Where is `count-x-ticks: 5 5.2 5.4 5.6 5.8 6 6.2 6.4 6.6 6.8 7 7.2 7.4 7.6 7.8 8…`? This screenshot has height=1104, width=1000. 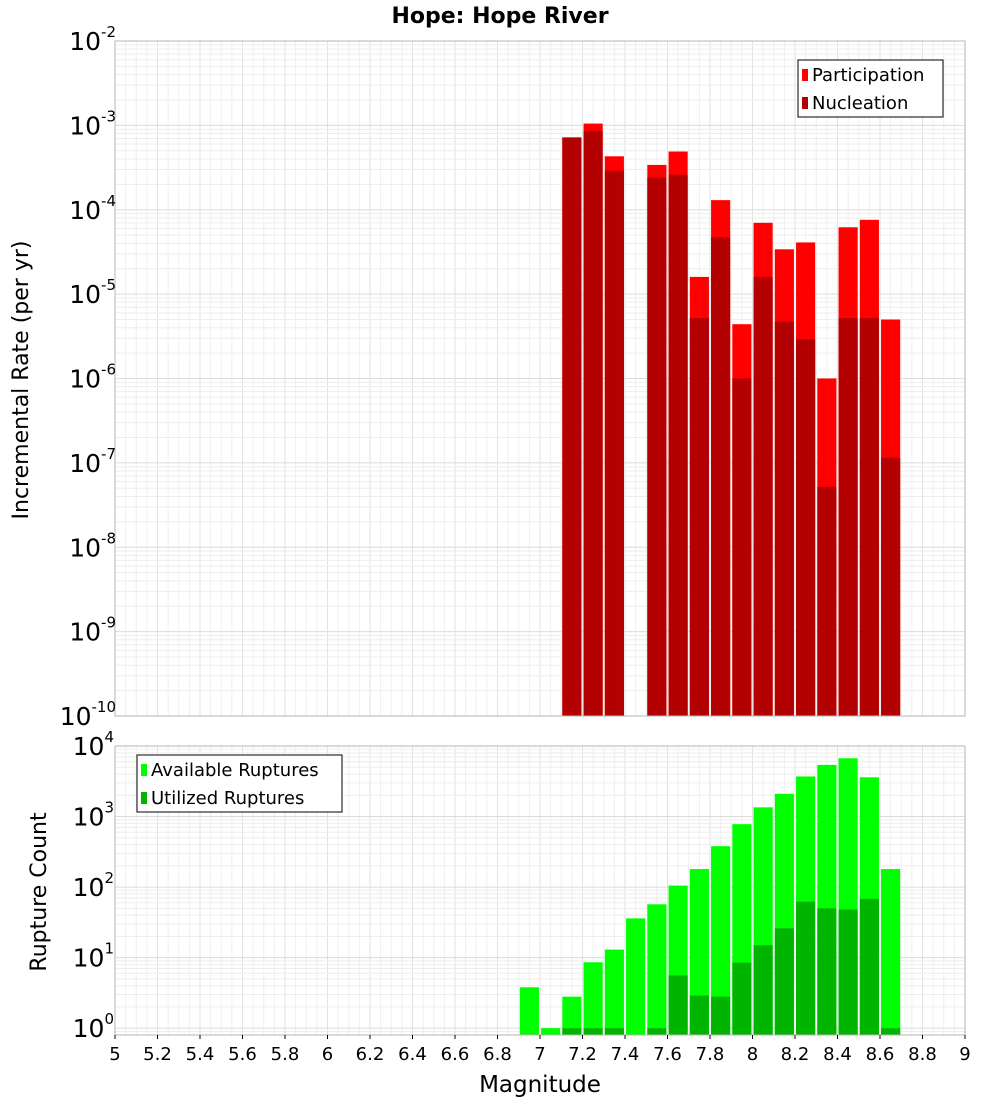
count-x-ticks: 5 5.2 5.4 5.6 5.8 6 6.2 6.4 6.6 6.8 7 7.2 7.4 7.6 7.8 8… is located at coordinates (540, 1050).